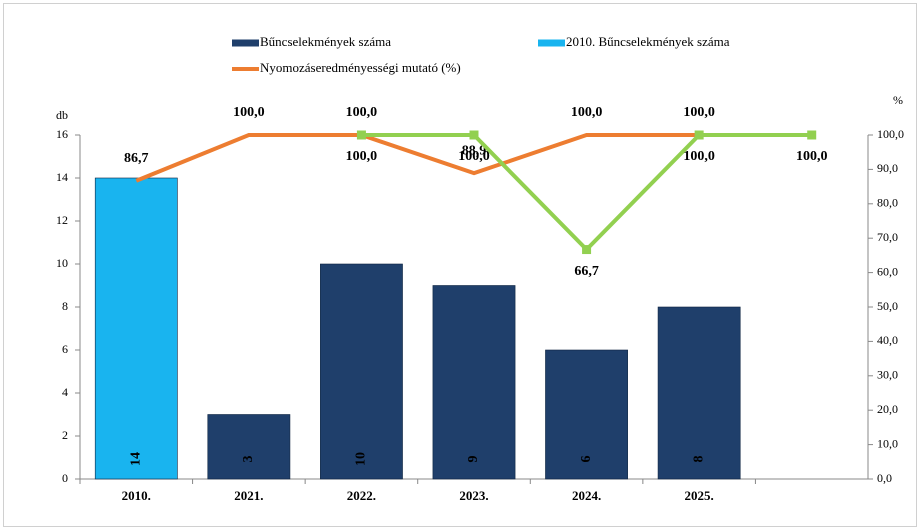 The width and height of the screenshot is (921, 531). Describe the element at coordinates (890, 134) in the screenshot. I see `y2-tick-label: 100,0` at that location.